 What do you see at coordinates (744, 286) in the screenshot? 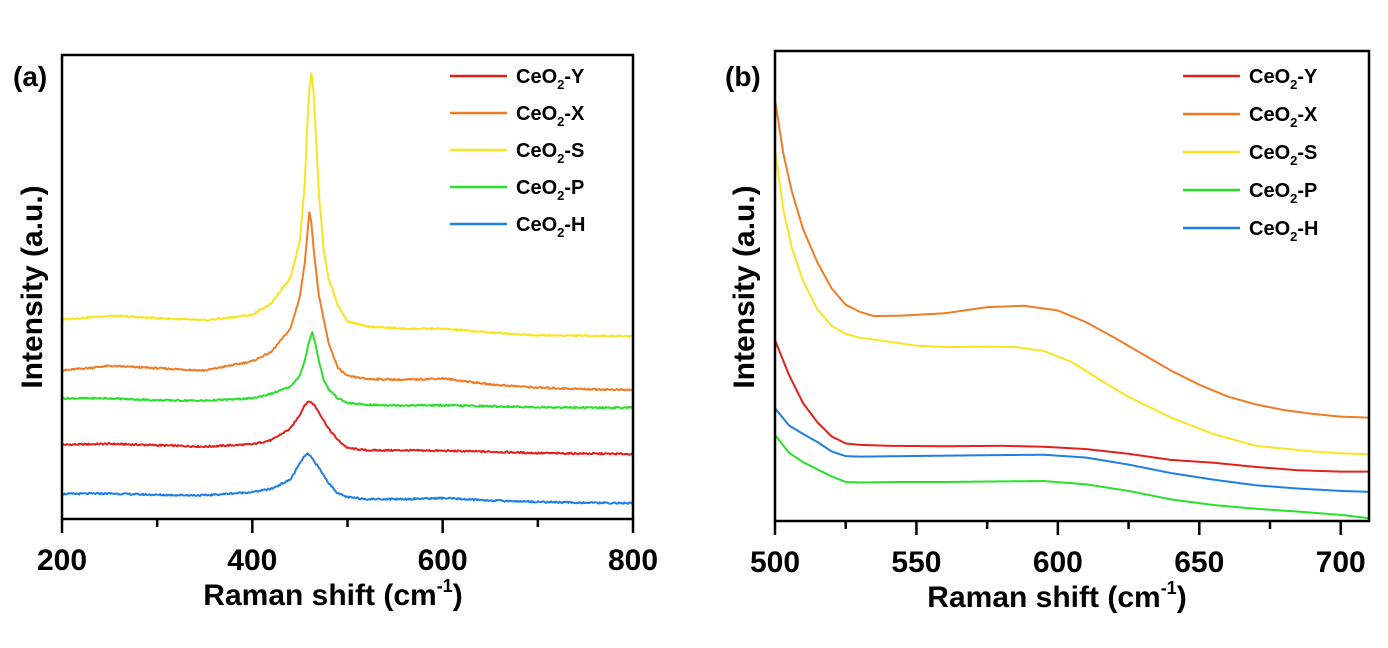
I see `panel-b-y-axis-title: Intensity (a.u.)` at bounding box center [744, 286].